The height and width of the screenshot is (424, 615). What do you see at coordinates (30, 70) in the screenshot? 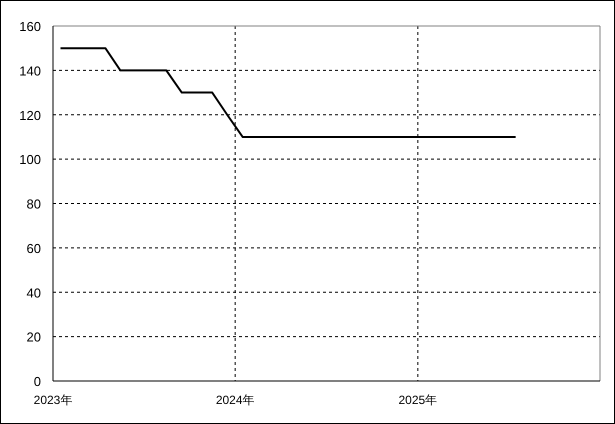
I see `y-tick-label: 140` at bounding box center [30, 70].